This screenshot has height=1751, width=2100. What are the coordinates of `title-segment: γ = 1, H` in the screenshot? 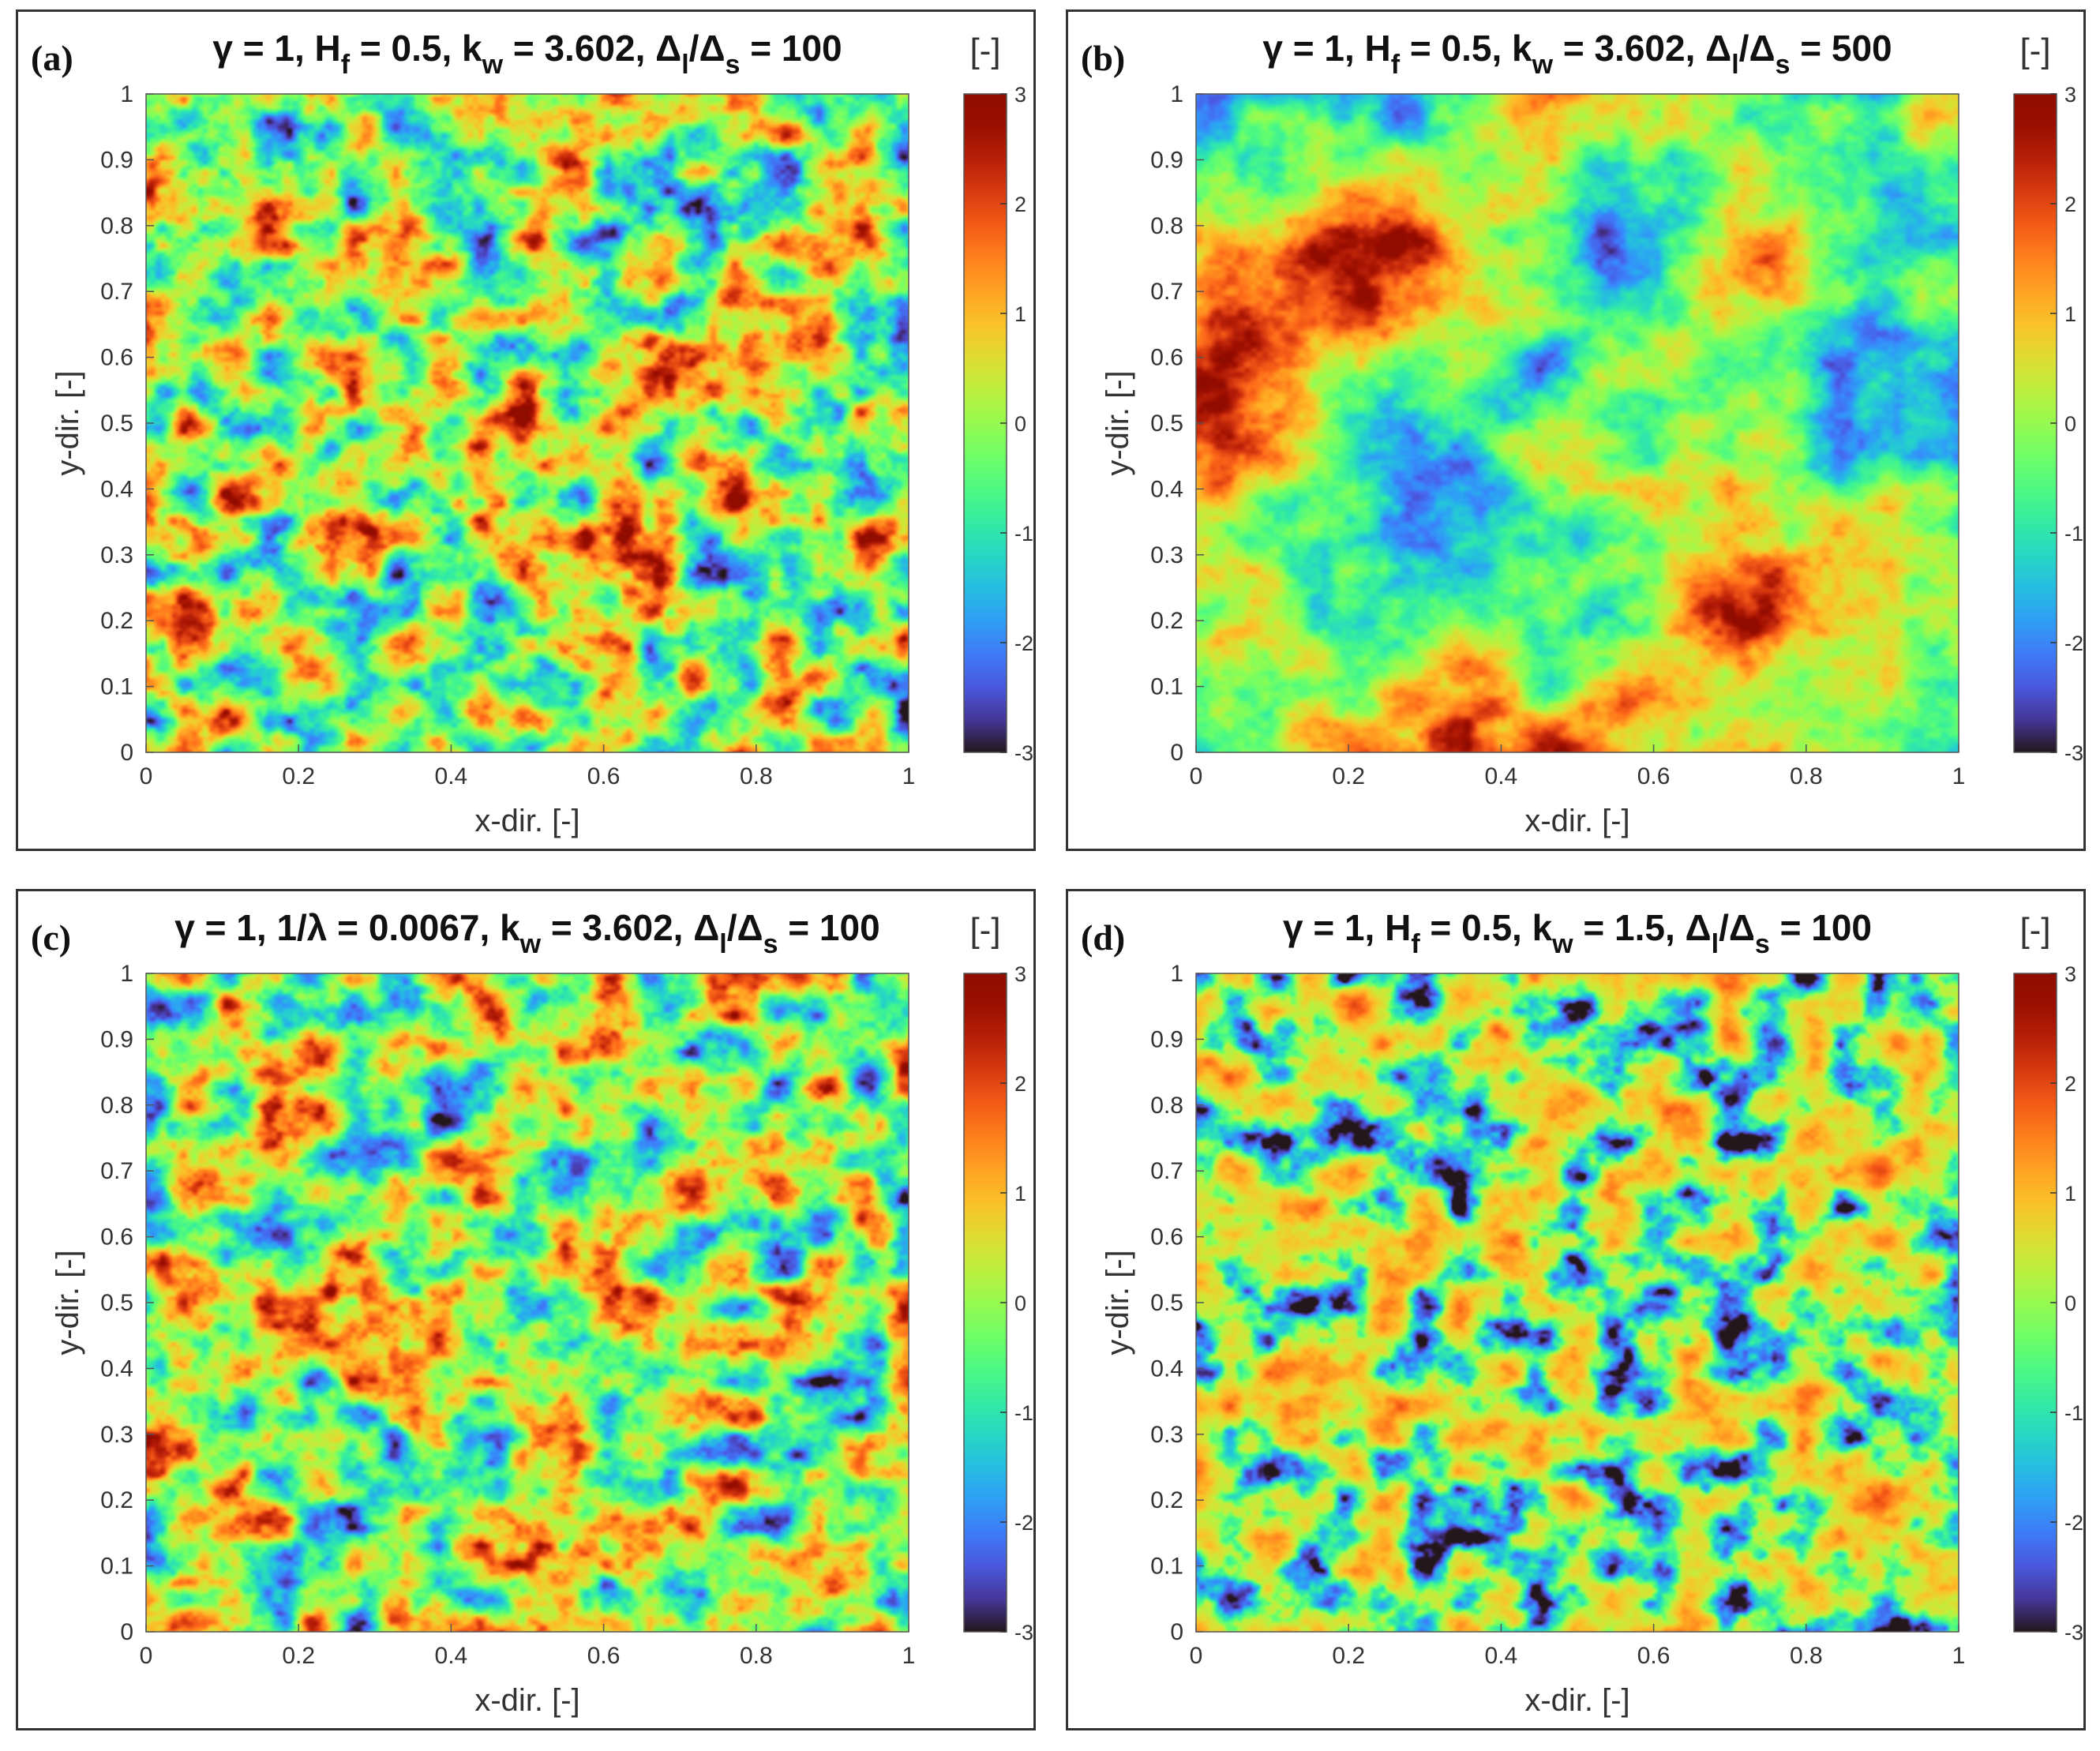 It's located at (1347, 927).